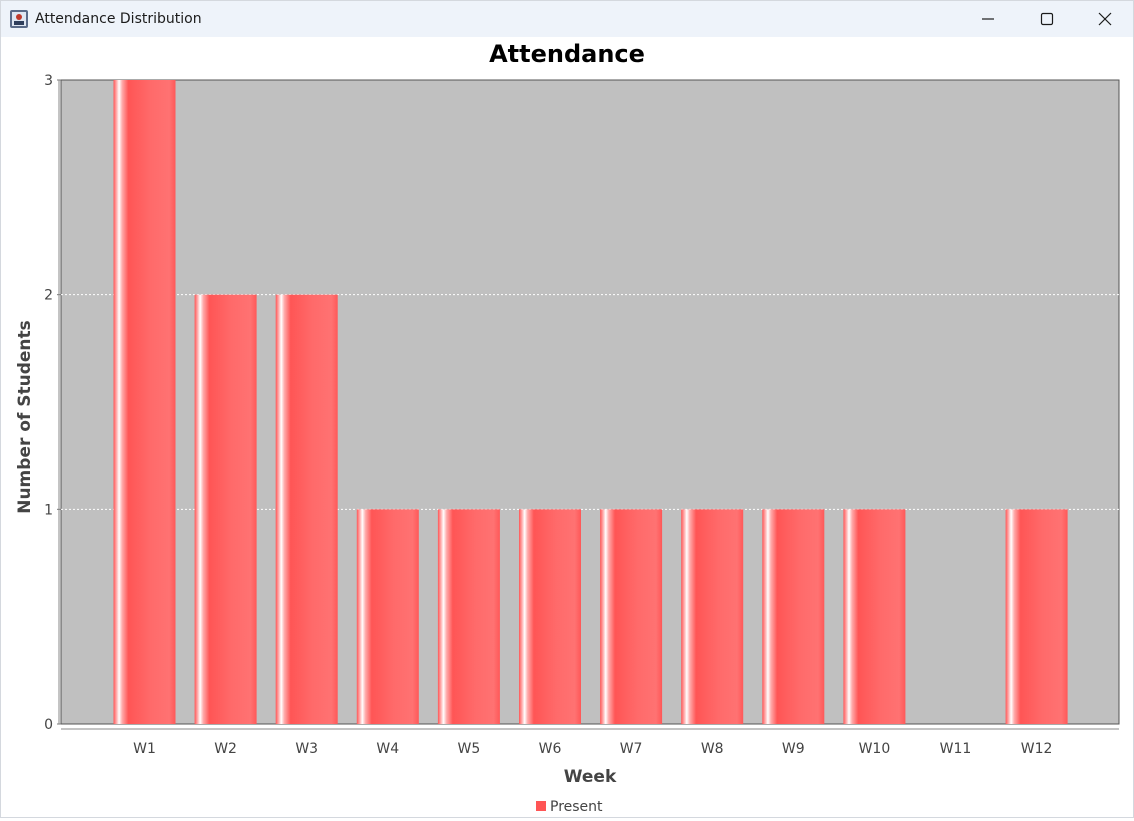  I want to click on window-title: Attendance Distribution, so click(118, 19).